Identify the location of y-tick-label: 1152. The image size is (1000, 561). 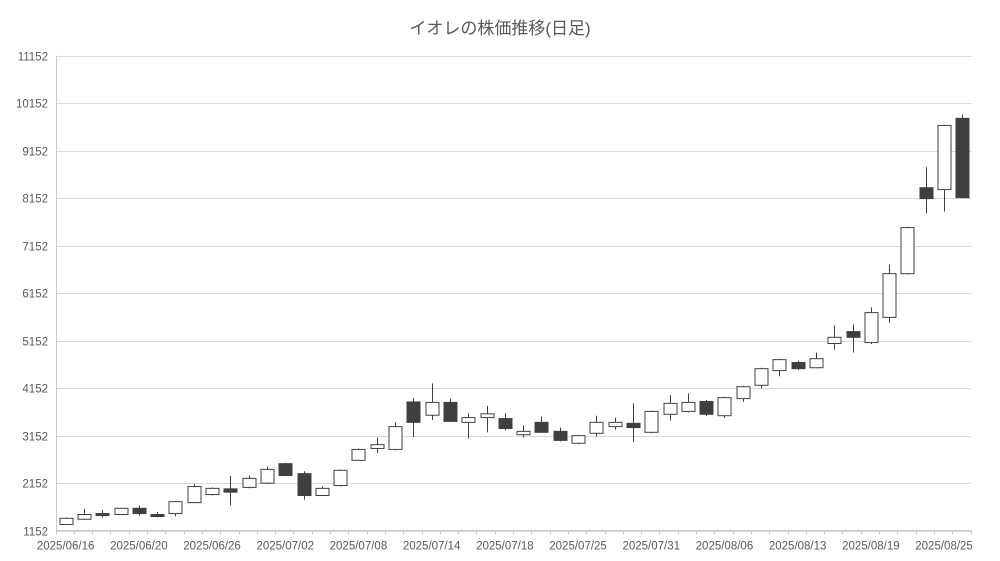
(35, 533).